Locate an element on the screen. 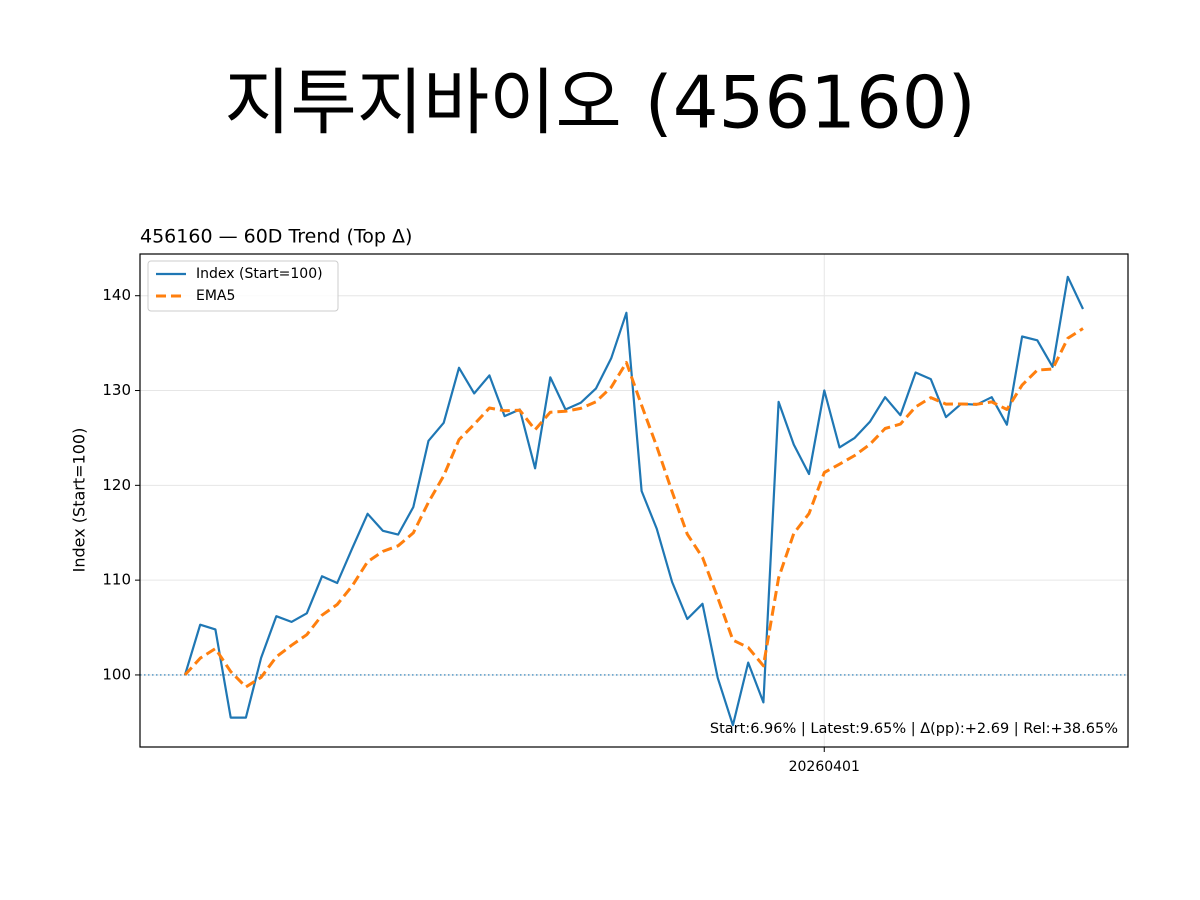  y-tick-label: 110 is located at coordinates (116, 580).